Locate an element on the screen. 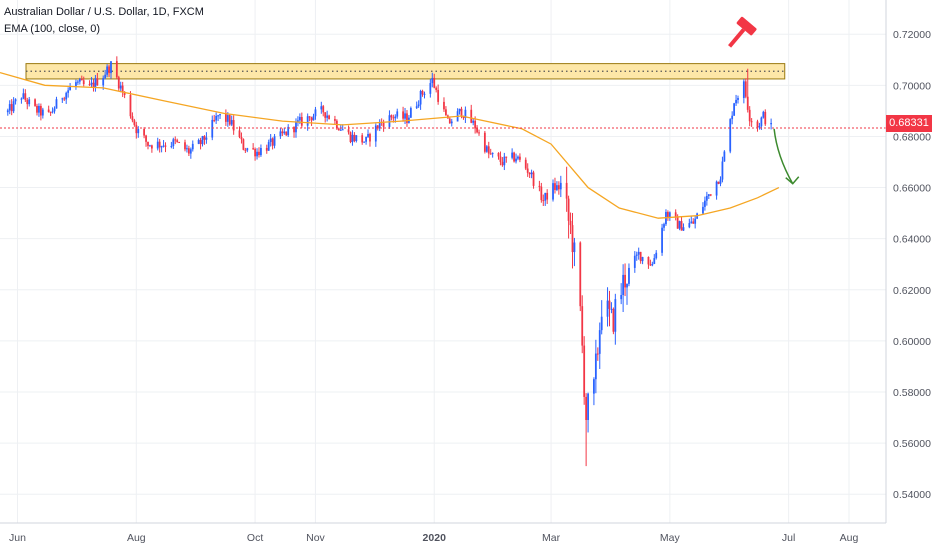 This screenshot has width=932, height=550. gavel-icon is located at coordinates (742, 32).